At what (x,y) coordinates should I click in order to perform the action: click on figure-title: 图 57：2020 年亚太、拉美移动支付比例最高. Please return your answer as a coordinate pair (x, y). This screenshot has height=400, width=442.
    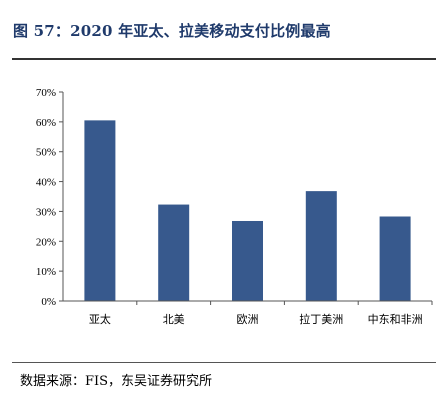
    Looking at the image, I should click on (172, 31).